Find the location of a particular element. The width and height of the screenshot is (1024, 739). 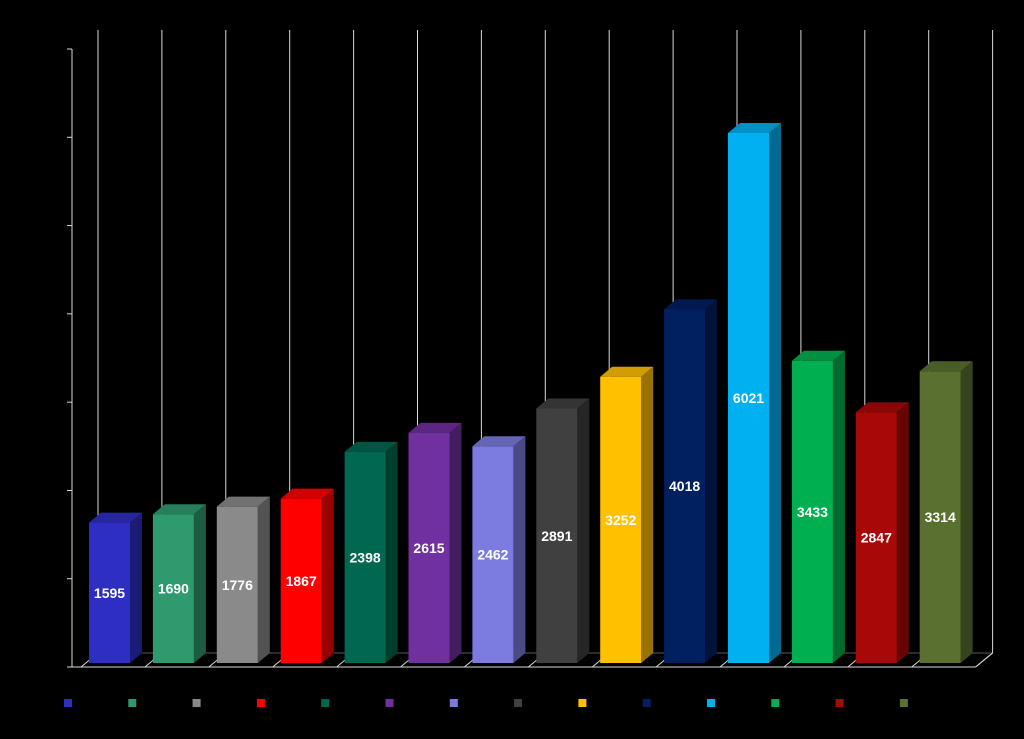

data-label: 2847 is located at coordinates (876, 538).